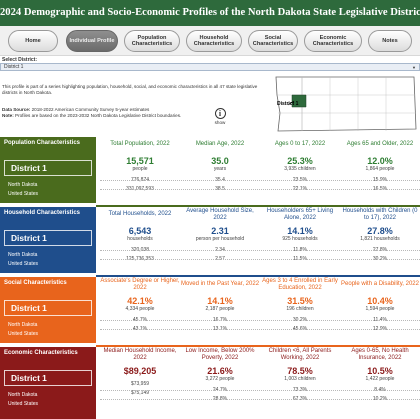 This screenshot has height=419, width=420. I want to click on stat-label: Associate's Degree or Higher, 2022, so click(140, 284).